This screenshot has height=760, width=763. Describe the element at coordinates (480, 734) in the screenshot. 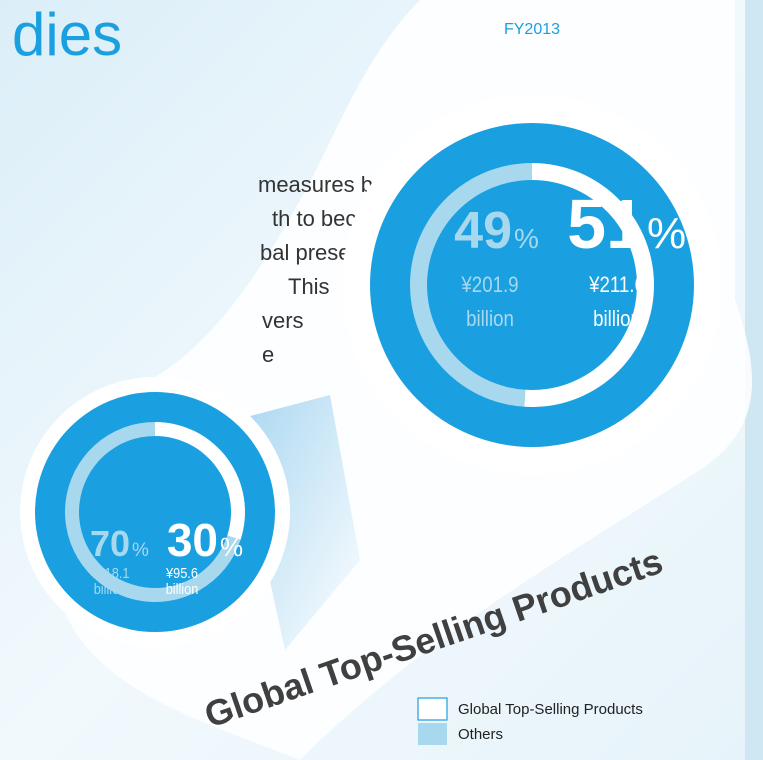

I see `legend-label: Others` at that location.